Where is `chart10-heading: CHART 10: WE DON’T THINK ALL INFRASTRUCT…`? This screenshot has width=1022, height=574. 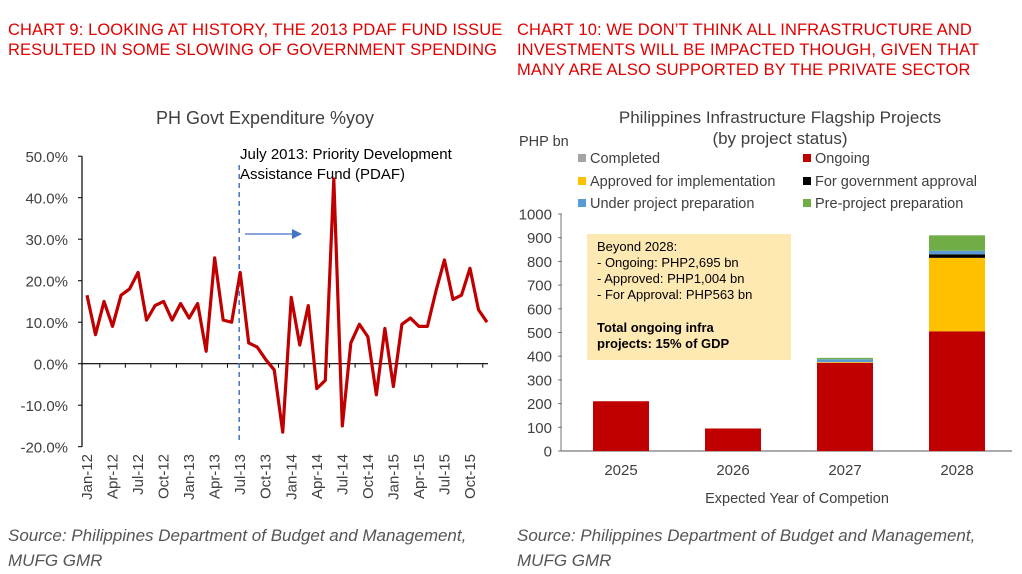
chart10-heading: CHART 10: WE DON’T THINK ALL INFRASTRUCT… is located at coordinates (748, 50).